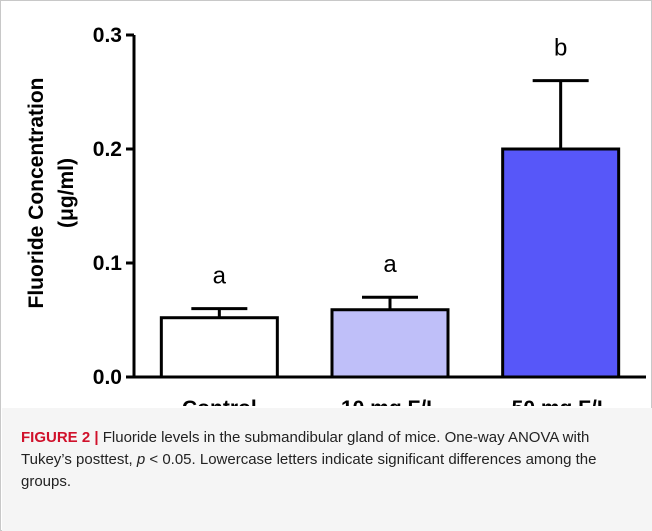  Describe the element at coordinates (107, 35) in the screenshot. I see `y-tick-label: 0.3` at that location.